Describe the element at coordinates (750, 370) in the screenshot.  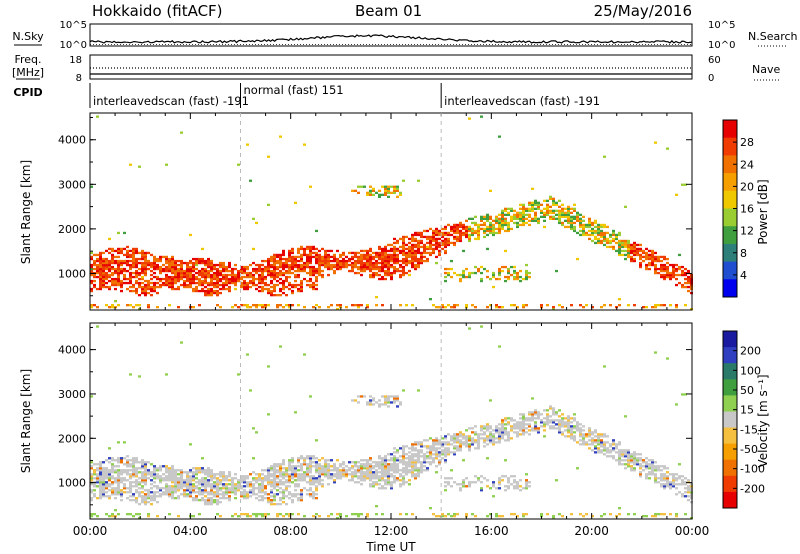
I see `colorbar-tick-label: 100` at that location.